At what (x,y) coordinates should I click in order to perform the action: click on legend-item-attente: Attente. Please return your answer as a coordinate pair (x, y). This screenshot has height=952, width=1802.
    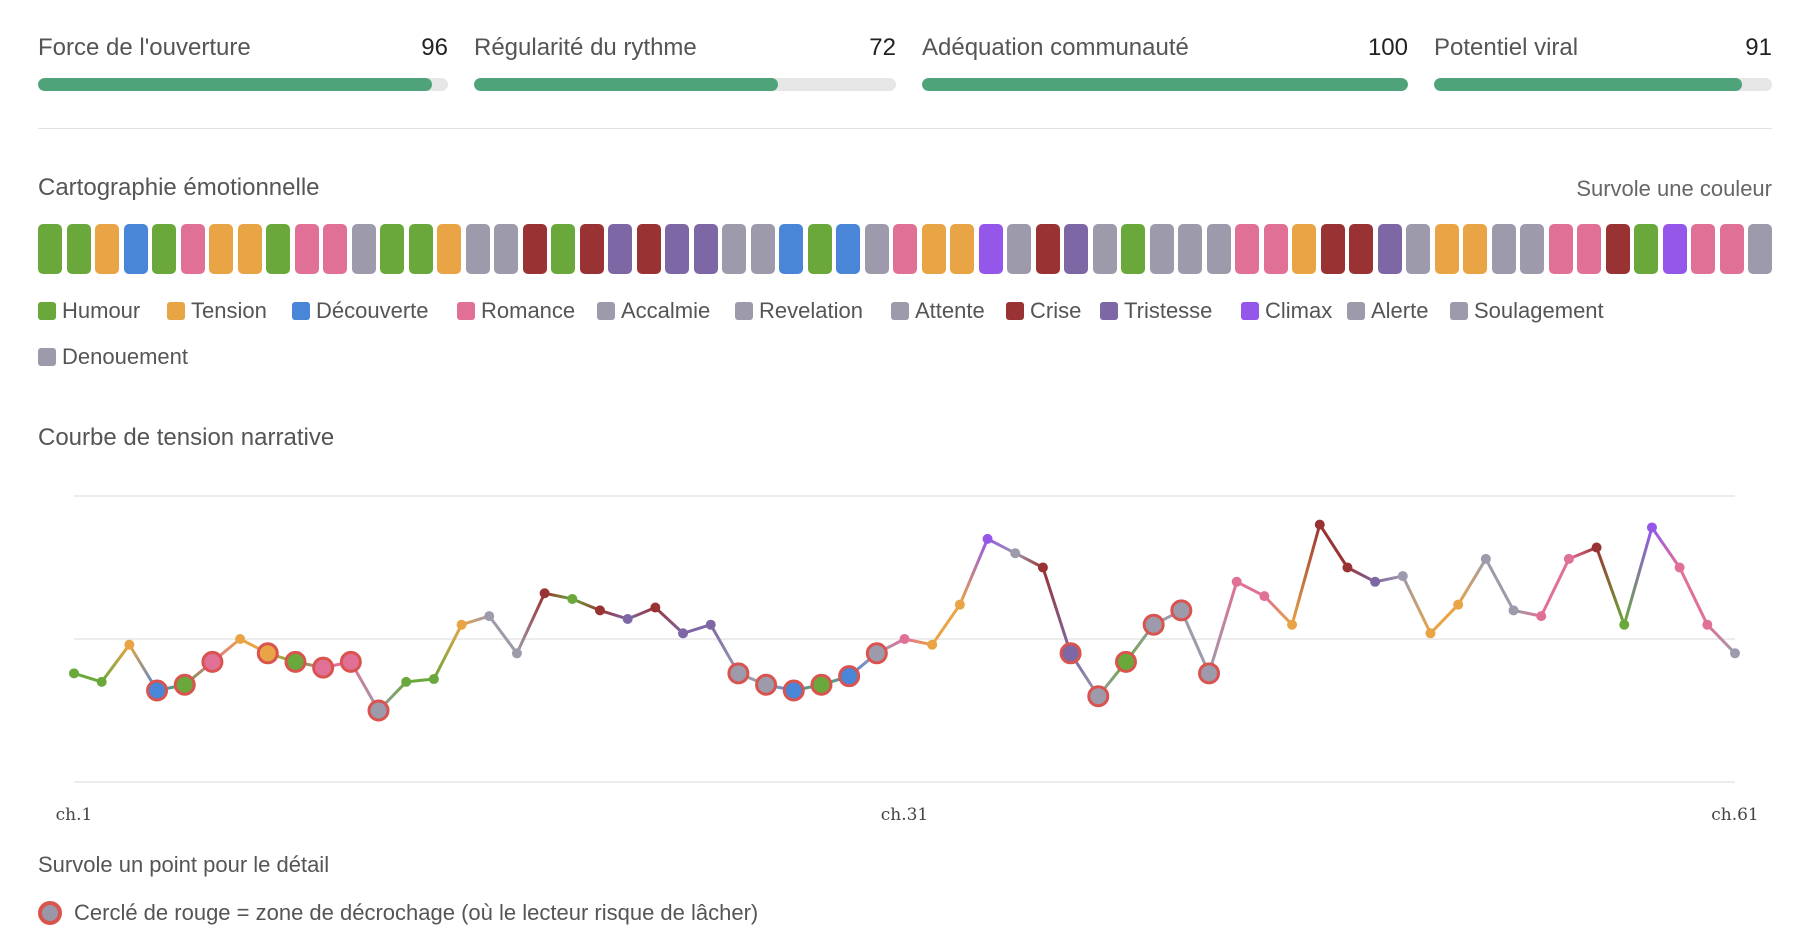
    Looking at the image, I should click on (938, 311).